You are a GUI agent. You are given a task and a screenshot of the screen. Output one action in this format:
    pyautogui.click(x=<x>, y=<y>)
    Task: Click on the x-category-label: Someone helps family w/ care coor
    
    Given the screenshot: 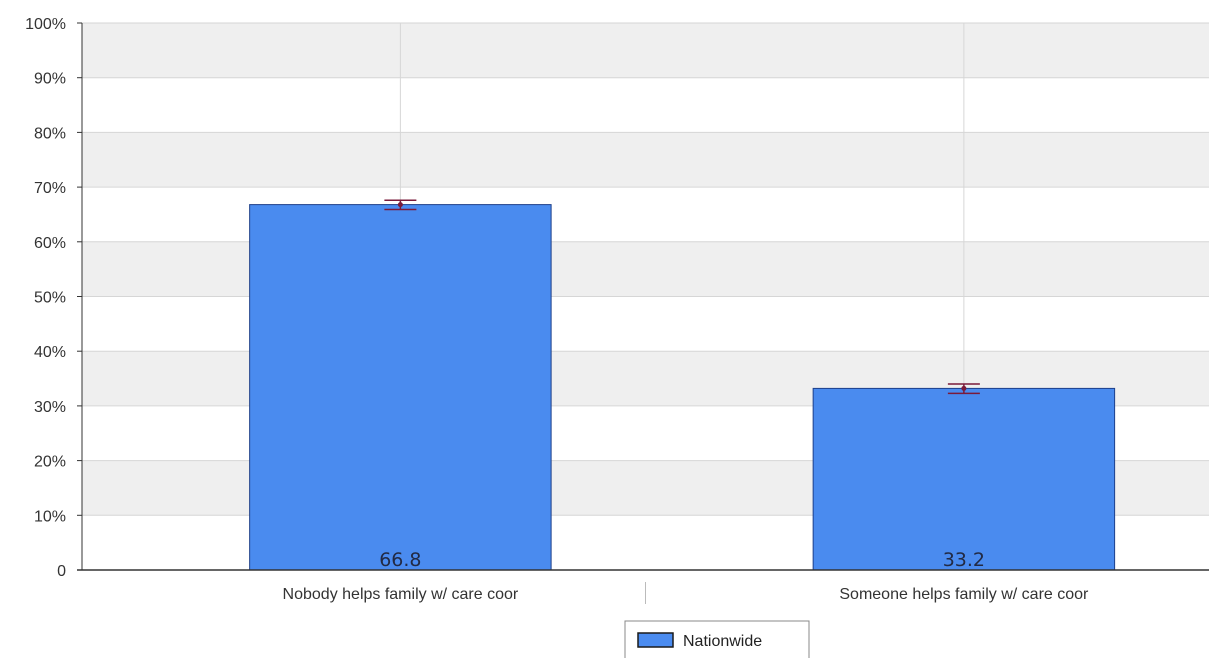 What is the action you would take?
    pyautogui.click(x=964, y=594)
    